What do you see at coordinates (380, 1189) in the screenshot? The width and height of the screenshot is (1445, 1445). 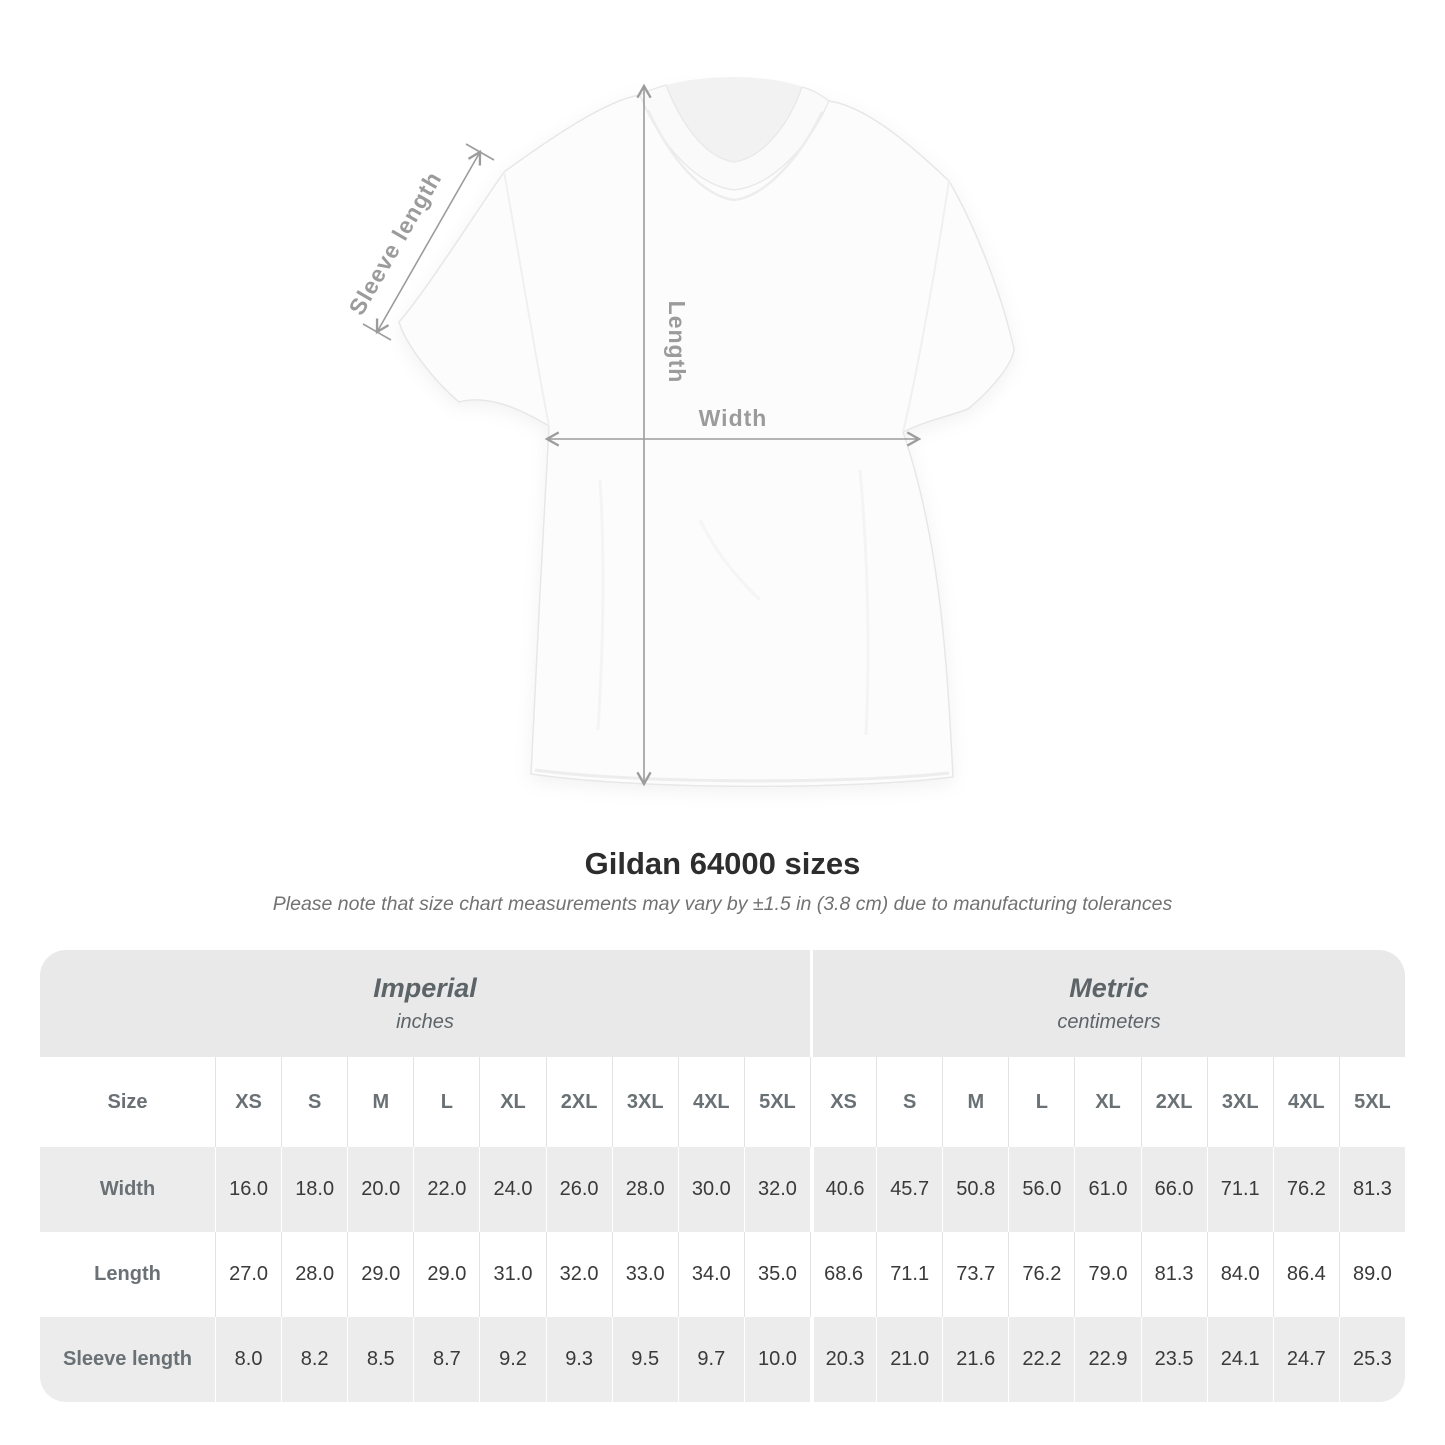 I see `value-cell: 20.0` at bounding box center [380, 1189].